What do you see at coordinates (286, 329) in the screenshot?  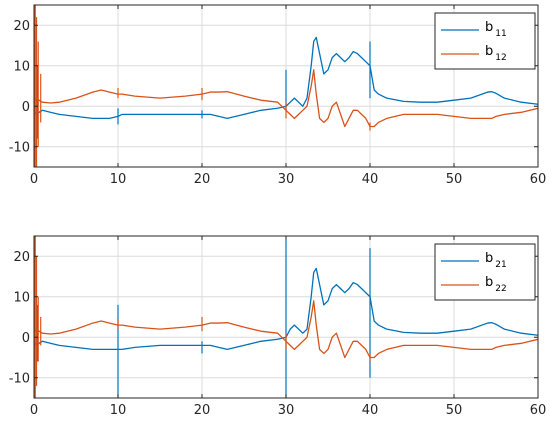 I see `series-line-b22` at bounding box center [286, 329].